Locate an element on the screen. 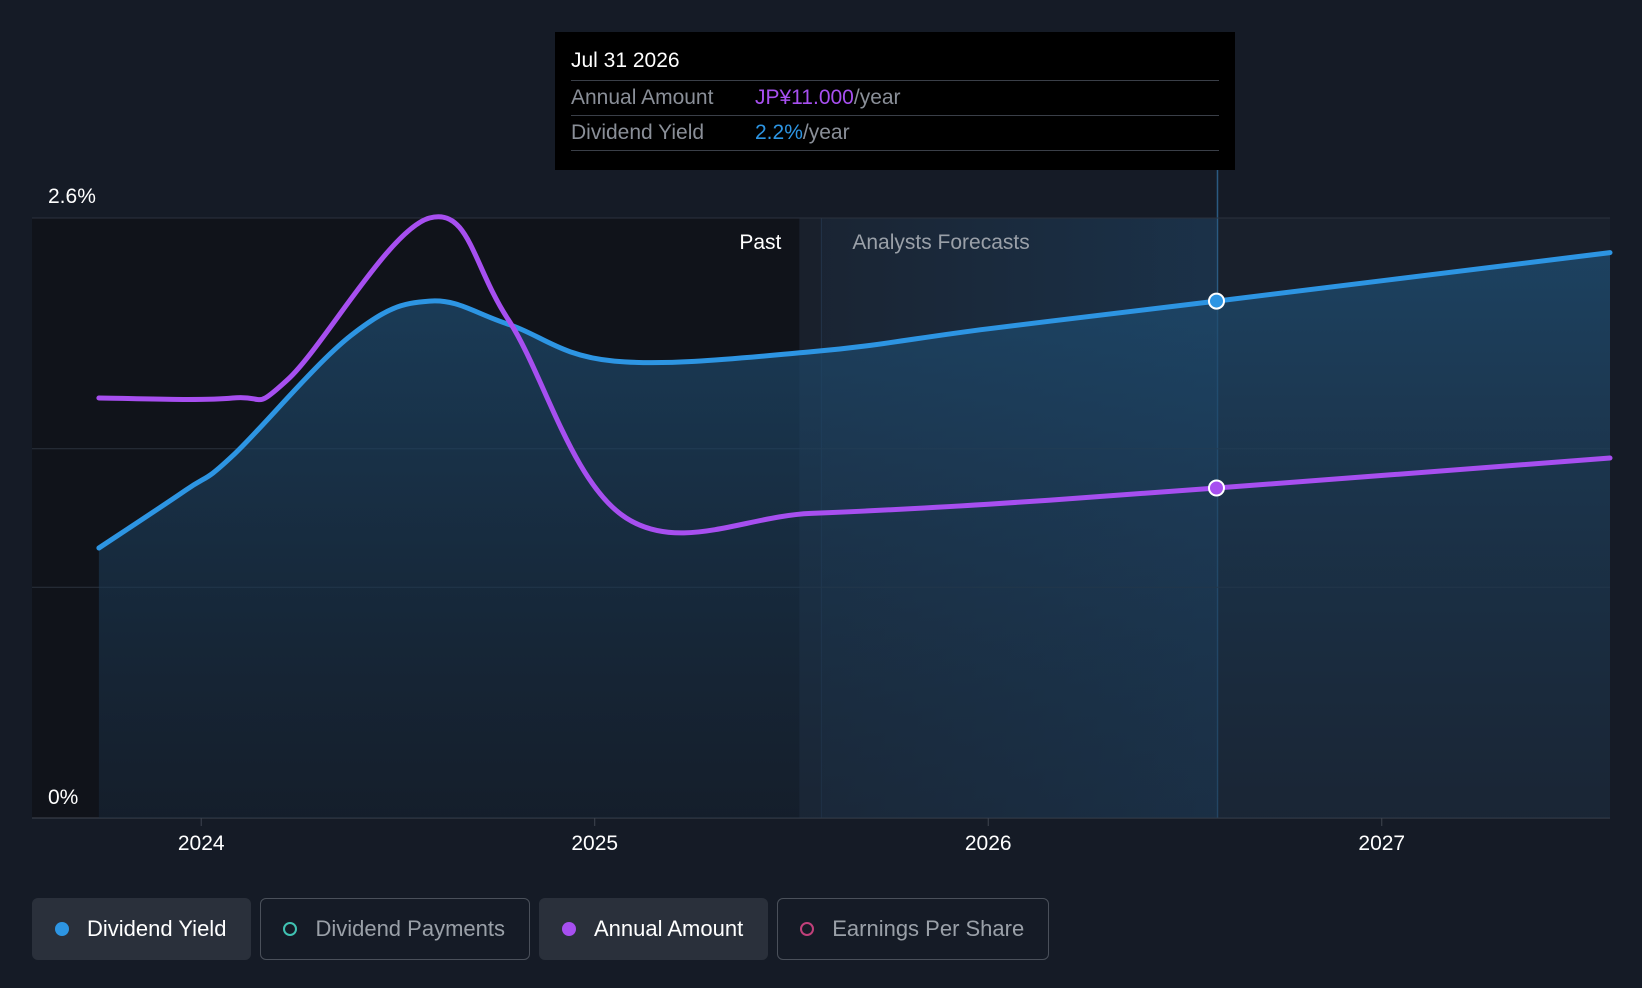 The image size is (1642, 988). legend-earnings-per-share: Earnings Per Share is located at coordinates (913, 929).